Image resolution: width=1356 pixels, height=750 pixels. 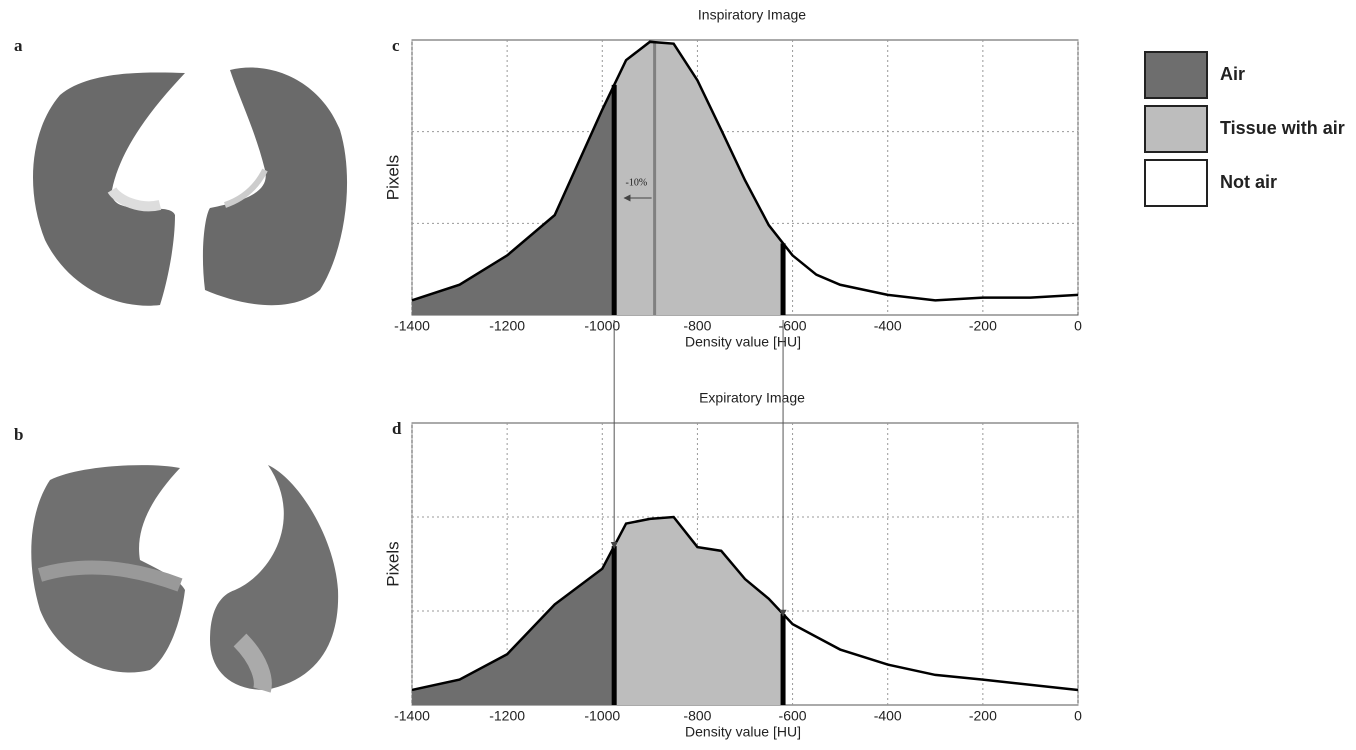 I want to click on panel-label: b, so click(x=18, y=434).